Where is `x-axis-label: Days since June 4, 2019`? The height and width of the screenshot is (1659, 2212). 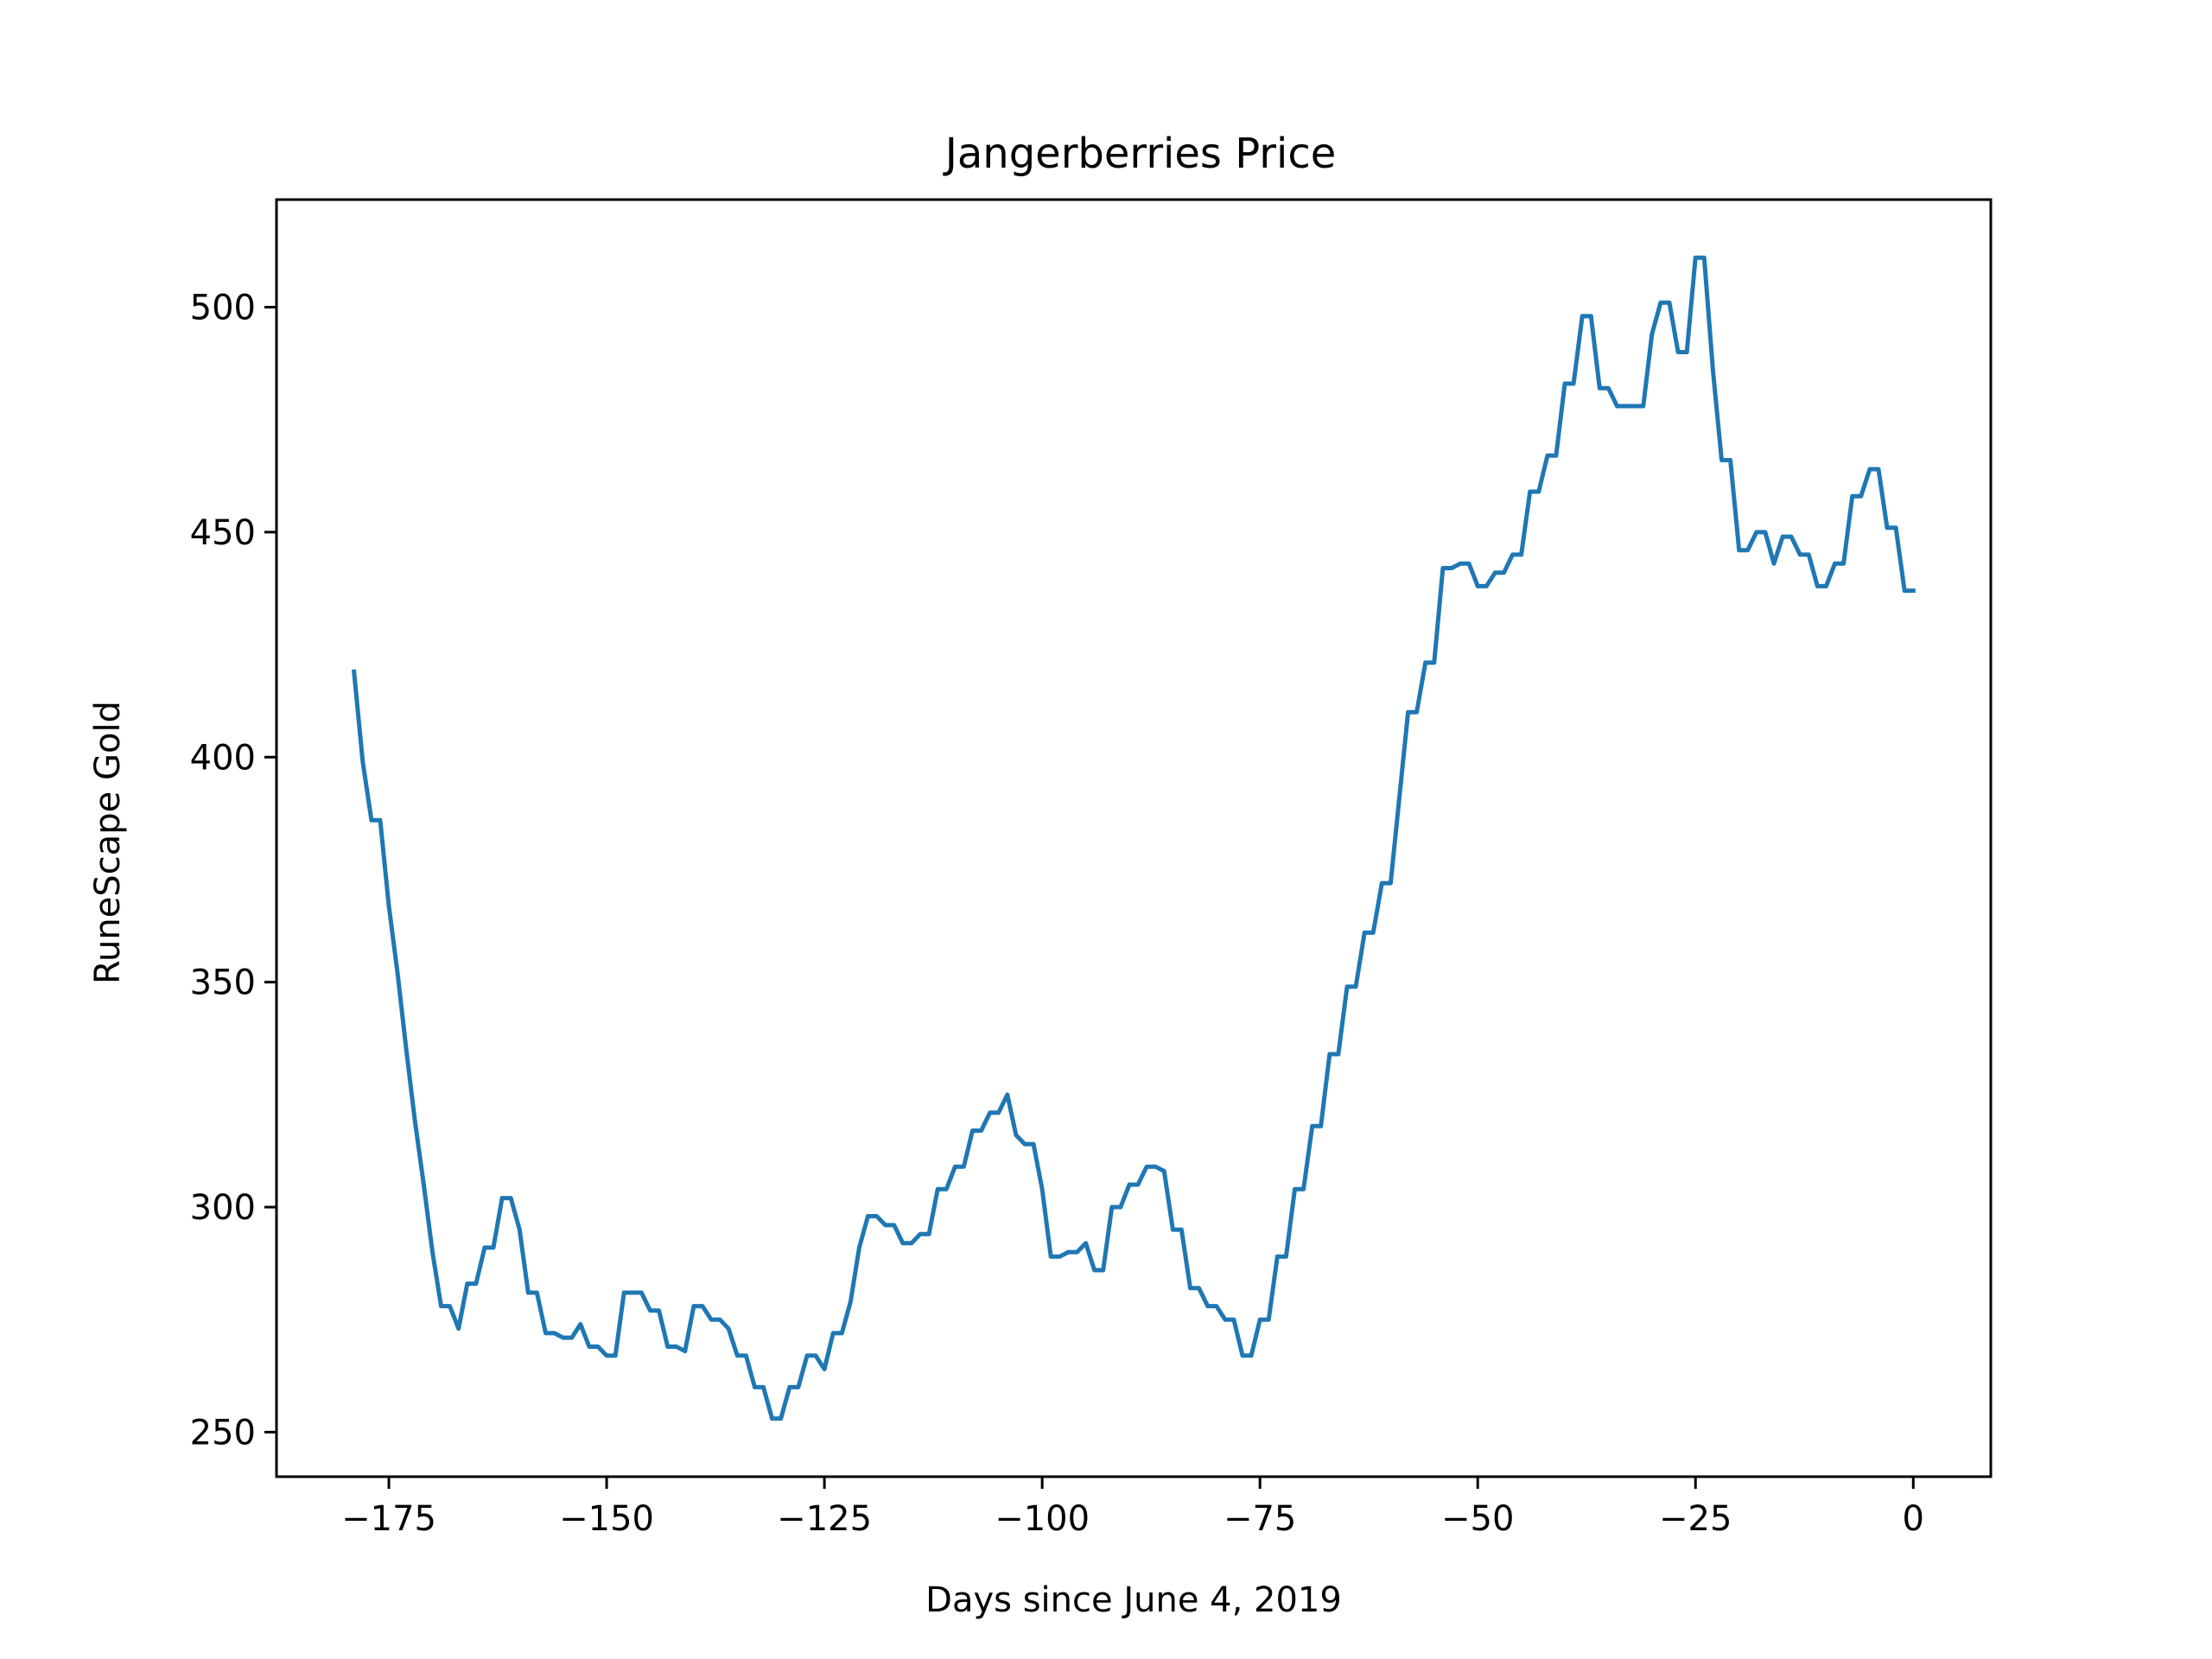
x-axis-label: Days since June 4, 2019 is located at coordinates (1133, 1600).